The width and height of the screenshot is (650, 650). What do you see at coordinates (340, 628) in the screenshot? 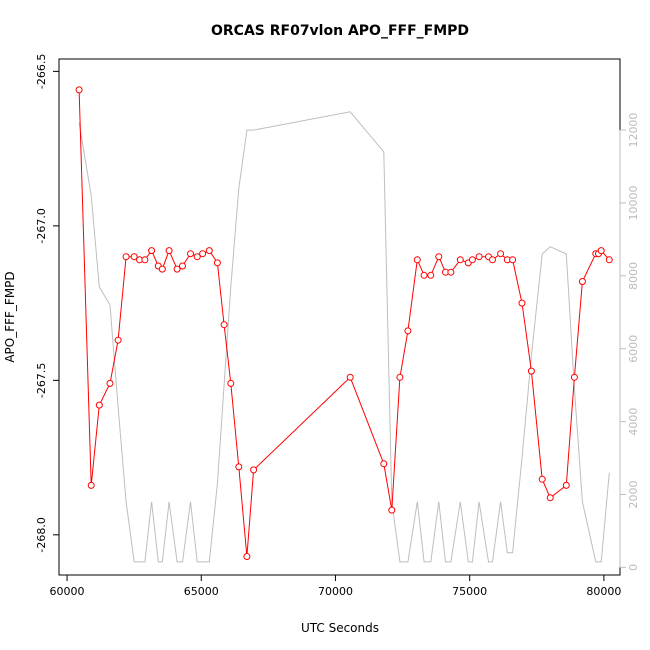
I see `x-axis-label: UTC Seconds` at bounding box center [340, 628].